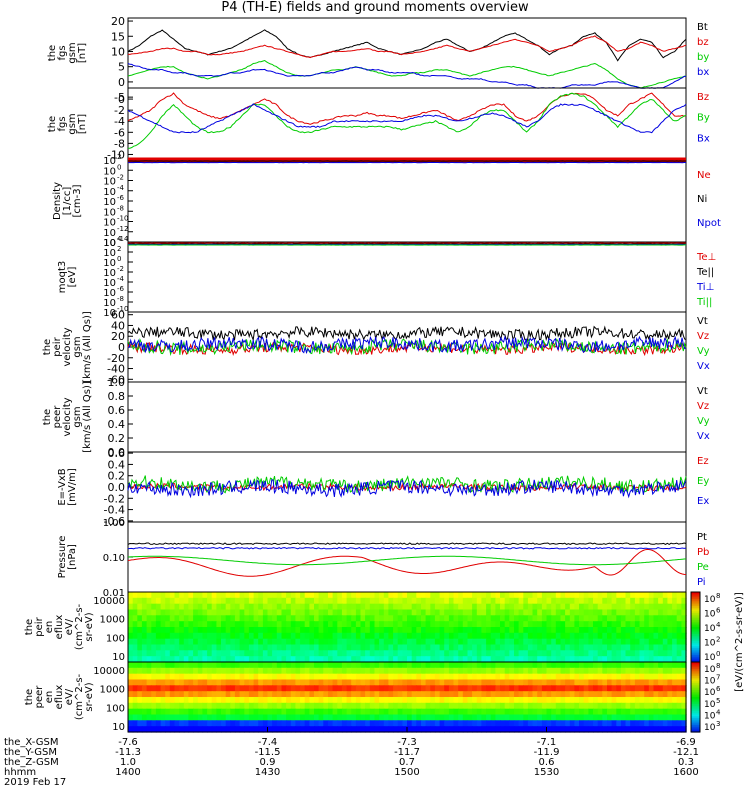  What do you see at coordinates (703, 118) in the screenshot?
I see `legend-by: By` at bounding box center [703, 118].